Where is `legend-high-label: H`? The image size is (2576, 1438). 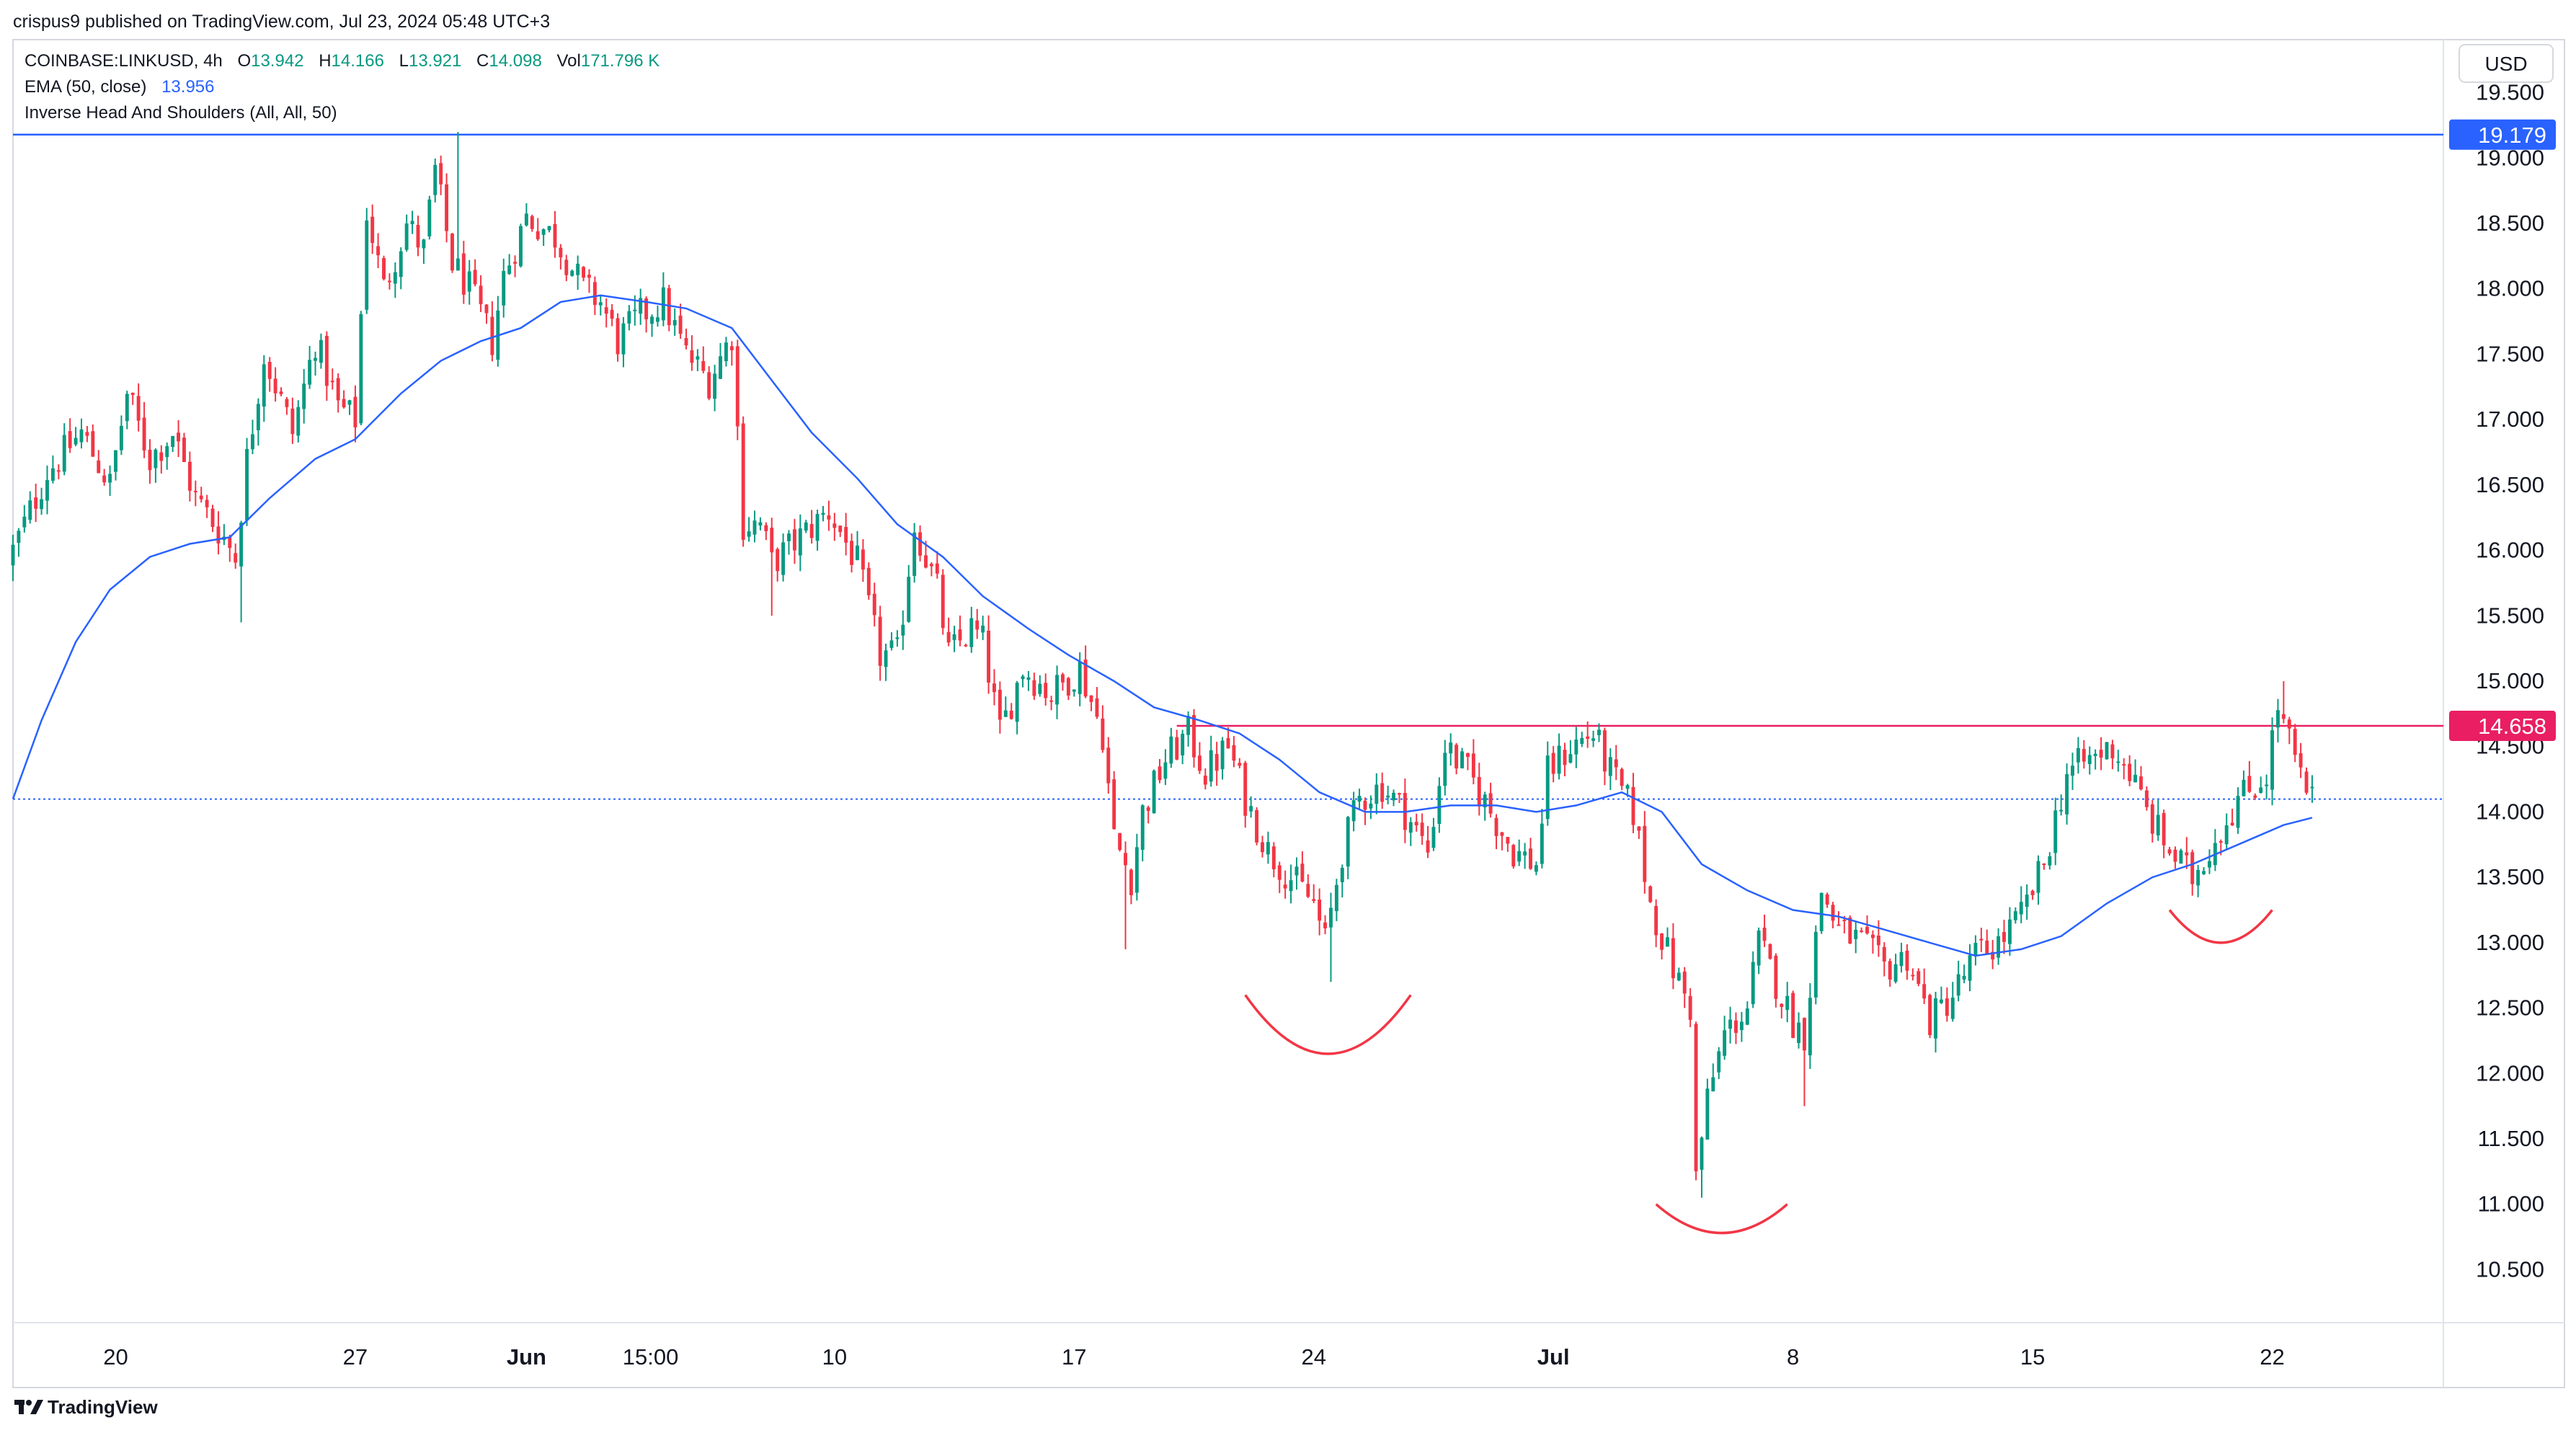 legend-high-label: H is located at coordinates (325, 61).